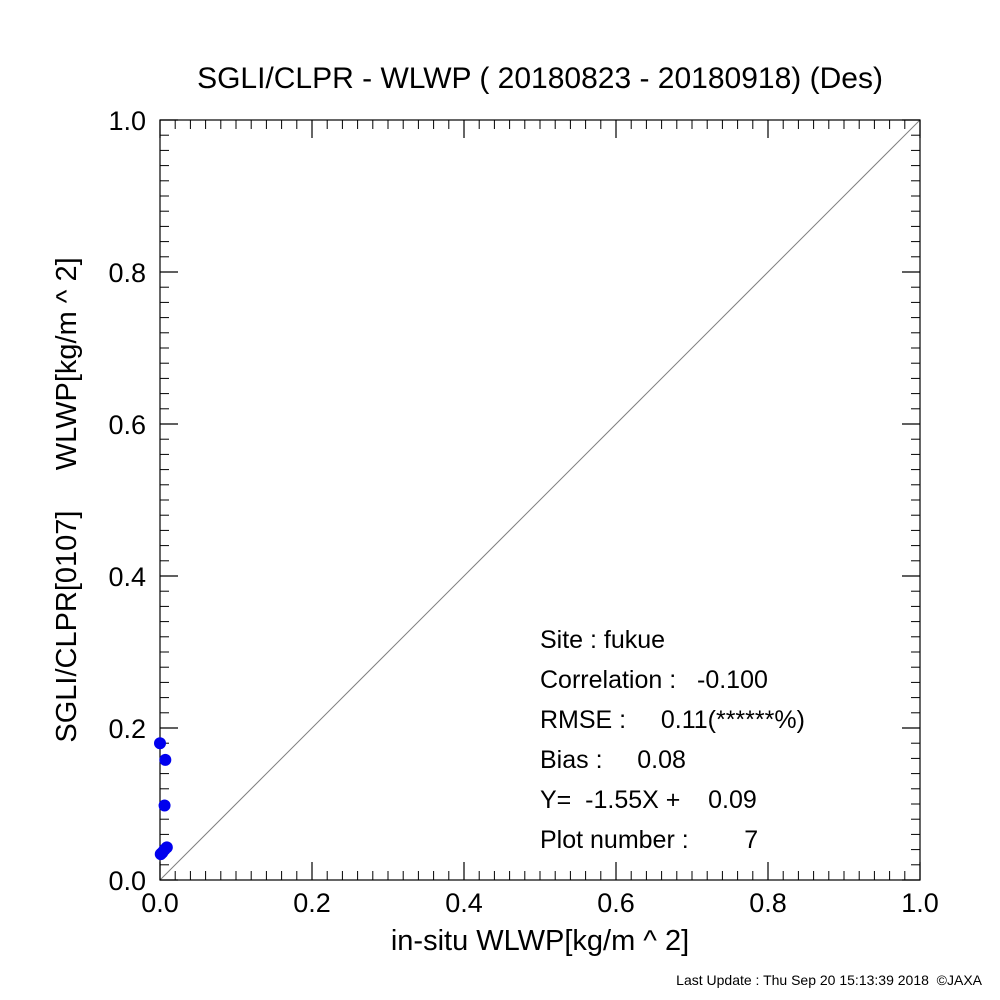  Describe the element at coordinates (127, 425) in the screenshot. I see `y-tick-label: 0.6` at that location.